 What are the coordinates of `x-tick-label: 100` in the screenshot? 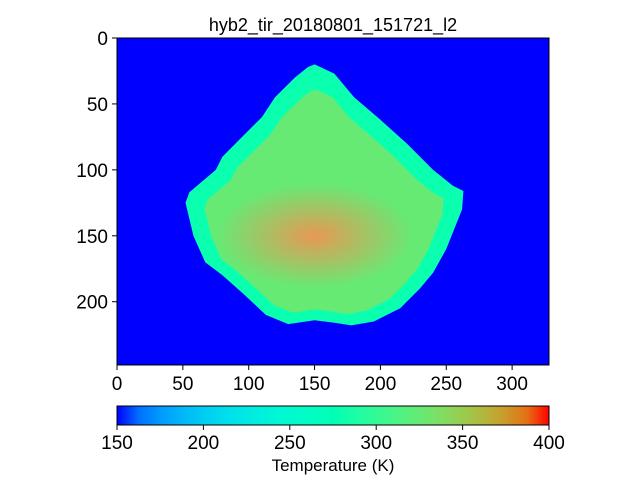 It's located at (249, 384).